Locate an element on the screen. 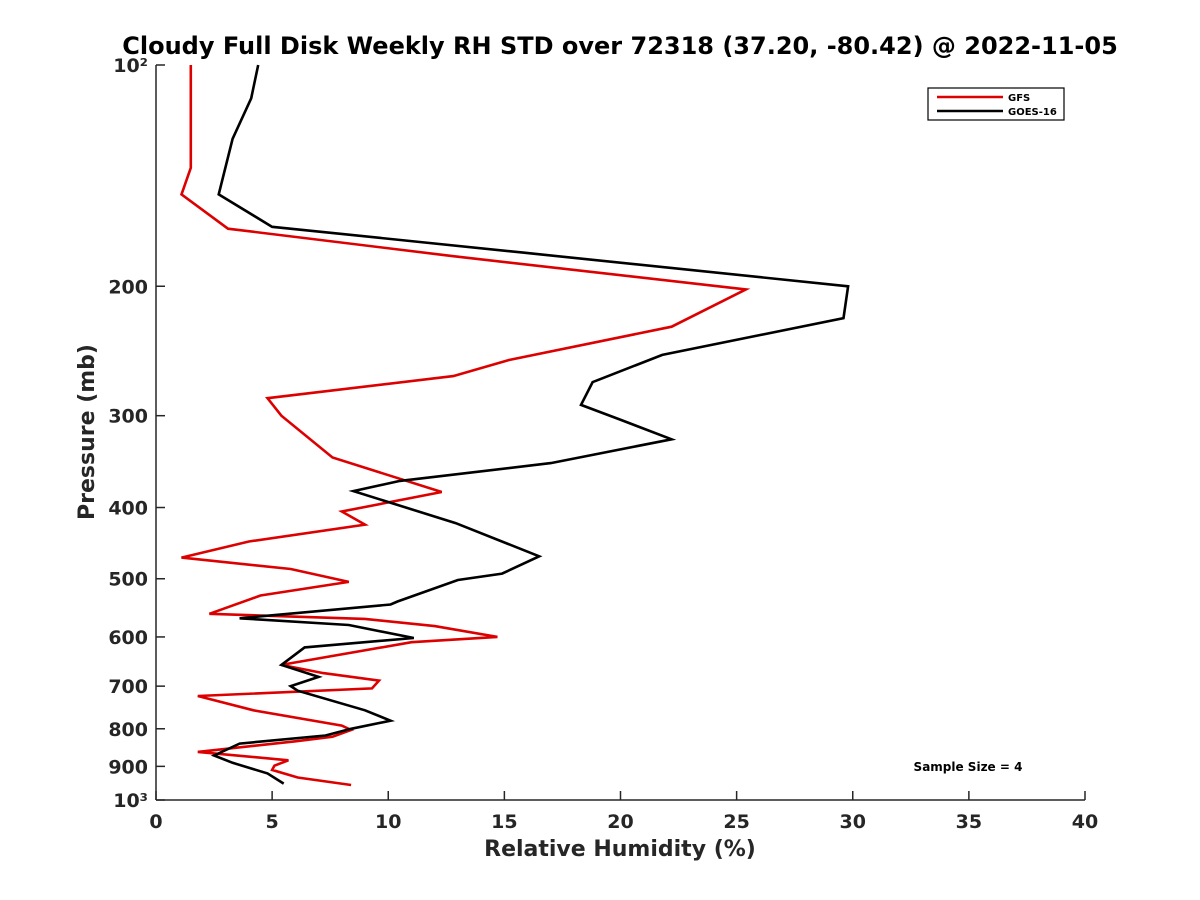  y-tick-label: 200 is located at coordinates (128, 287).